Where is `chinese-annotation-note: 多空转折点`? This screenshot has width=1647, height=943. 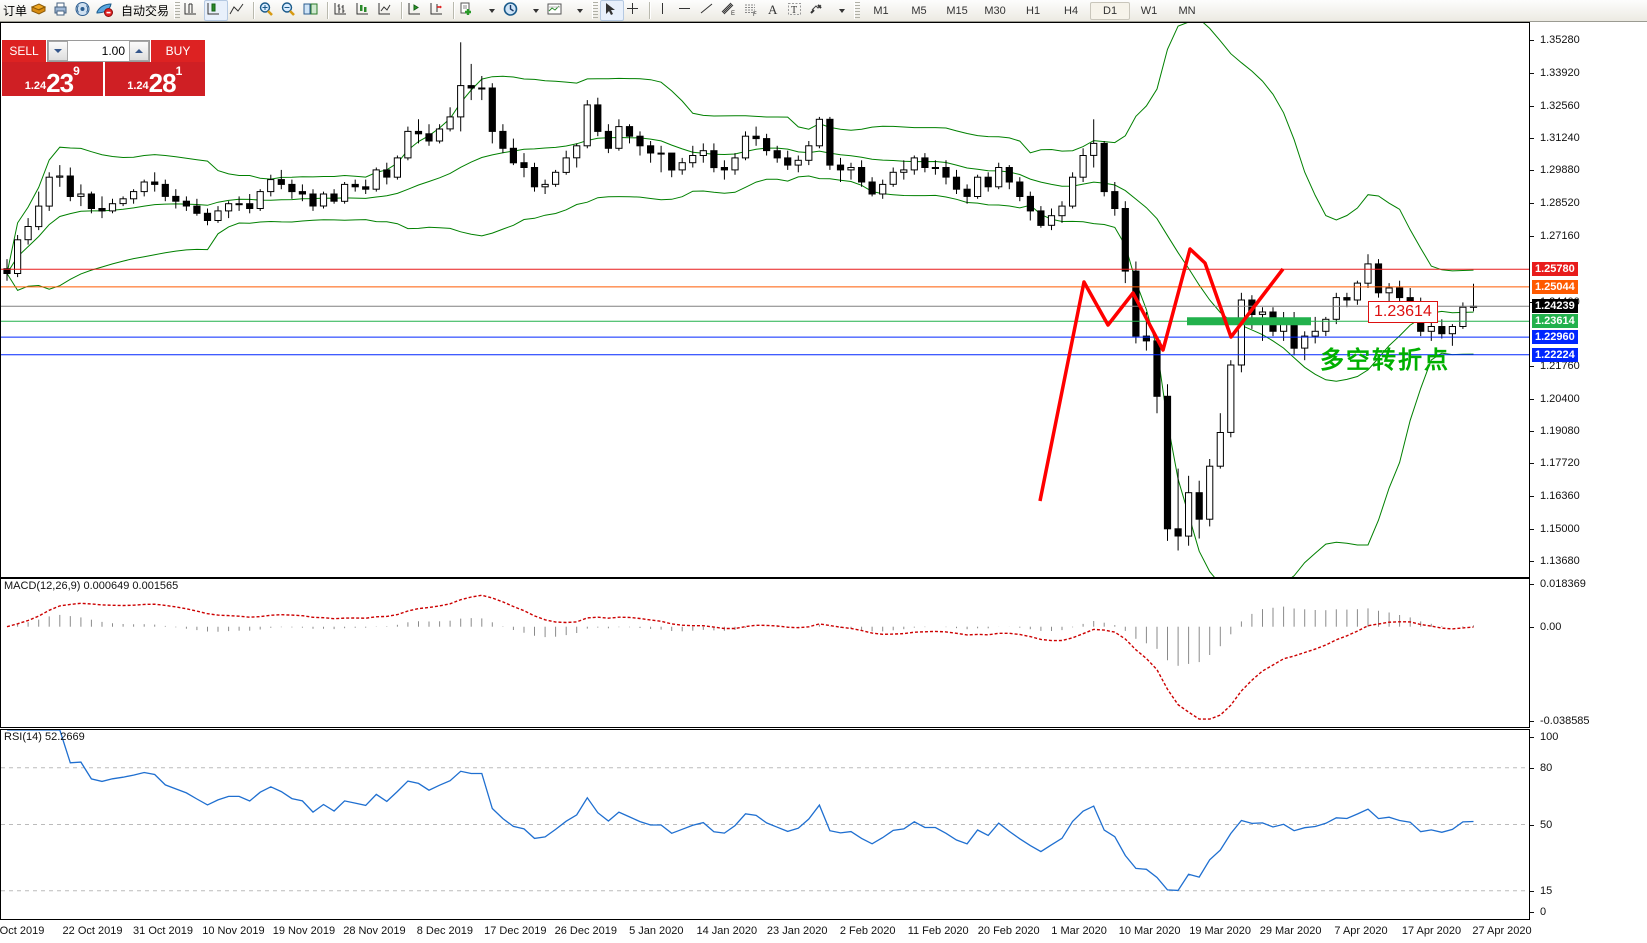
chinese-annotation-note: 多空转折点 is located at coordinates (1385, 360).